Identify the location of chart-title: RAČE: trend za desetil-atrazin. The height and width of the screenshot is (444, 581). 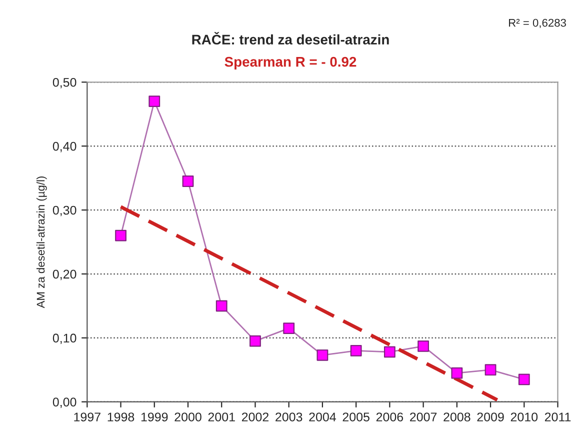
(290, 38).